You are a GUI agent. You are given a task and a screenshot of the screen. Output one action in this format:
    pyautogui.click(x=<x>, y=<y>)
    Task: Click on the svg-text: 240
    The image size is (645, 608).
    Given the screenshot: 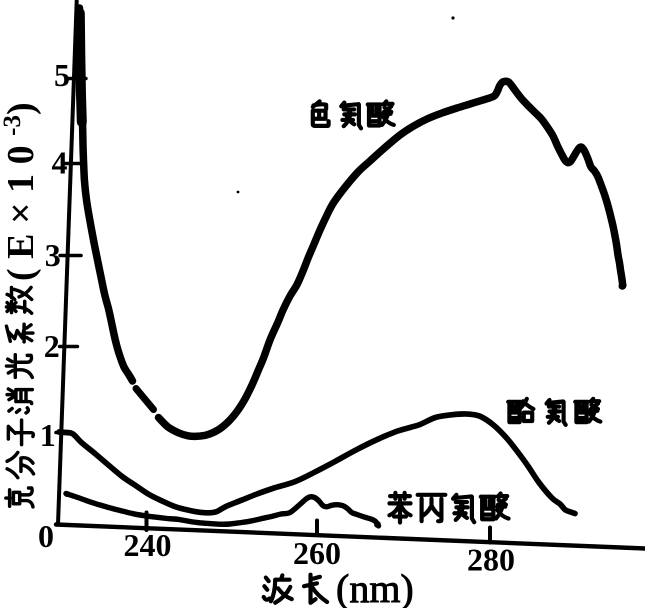 What is the action you would take?
    pyautogui.click(x=148, y=545)
    